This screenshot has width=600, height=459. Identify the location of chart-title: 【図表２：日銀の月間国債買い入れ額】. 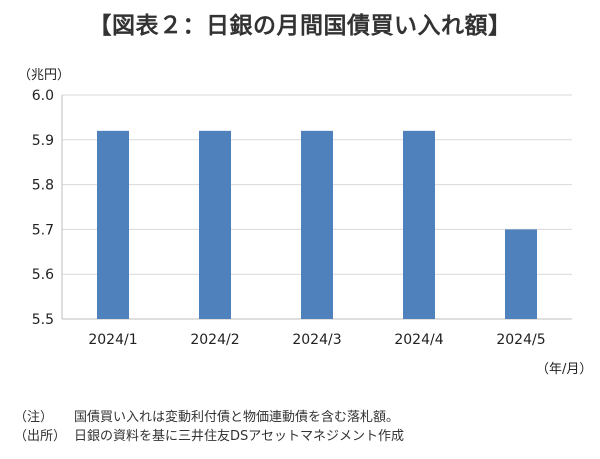
(300, 26).